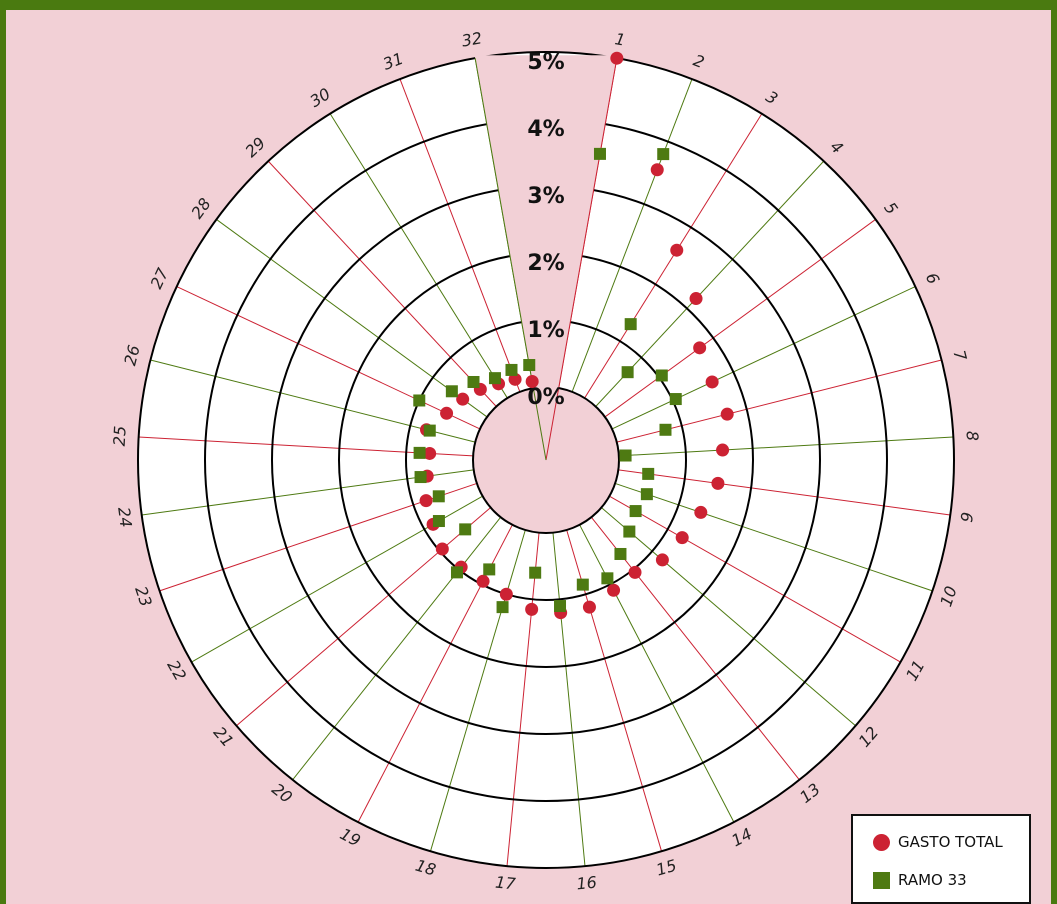  Describe the element at coordinates (960, 355) in the screenshot. I see `category-tick-7: 7` at that location.